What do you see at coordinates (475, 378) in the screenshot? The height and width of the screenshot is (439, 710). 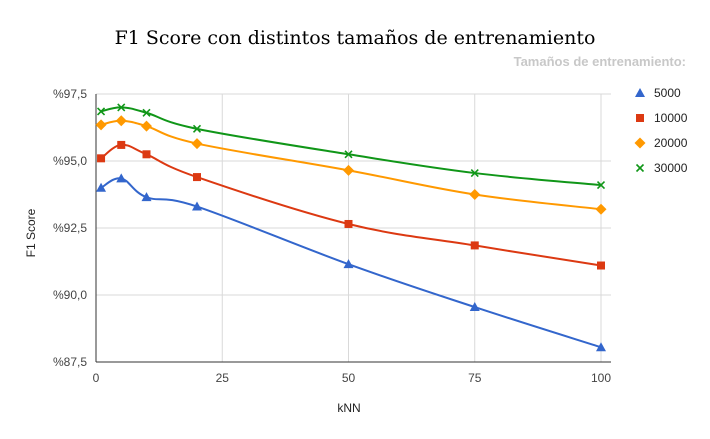 I see `x-tick-label: 75` at bounding box center [475, 378].